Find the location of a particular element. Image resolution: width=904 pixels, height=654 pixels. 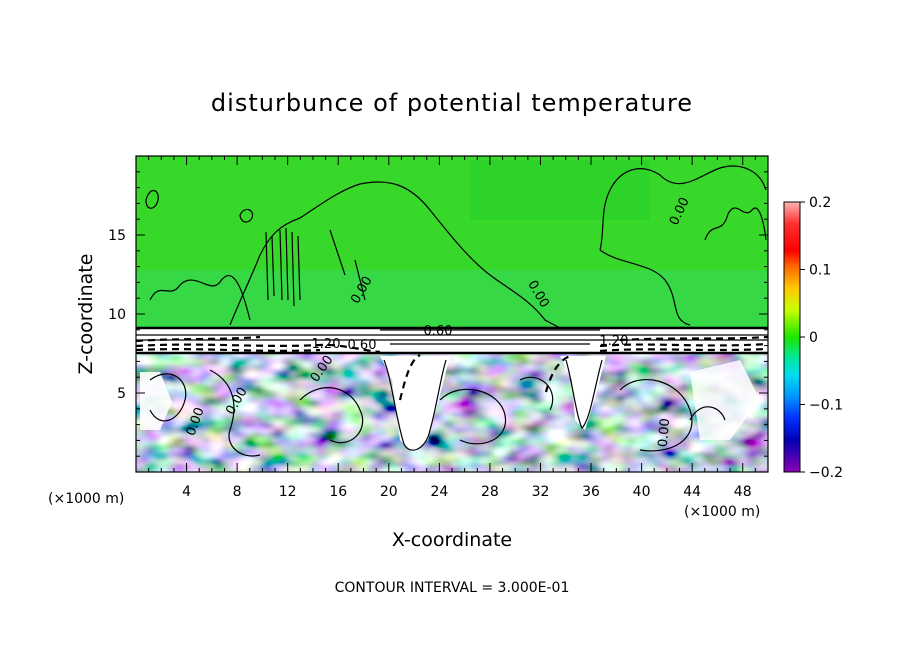

x-tick-label: 4 is located at coordinates (186, 492).